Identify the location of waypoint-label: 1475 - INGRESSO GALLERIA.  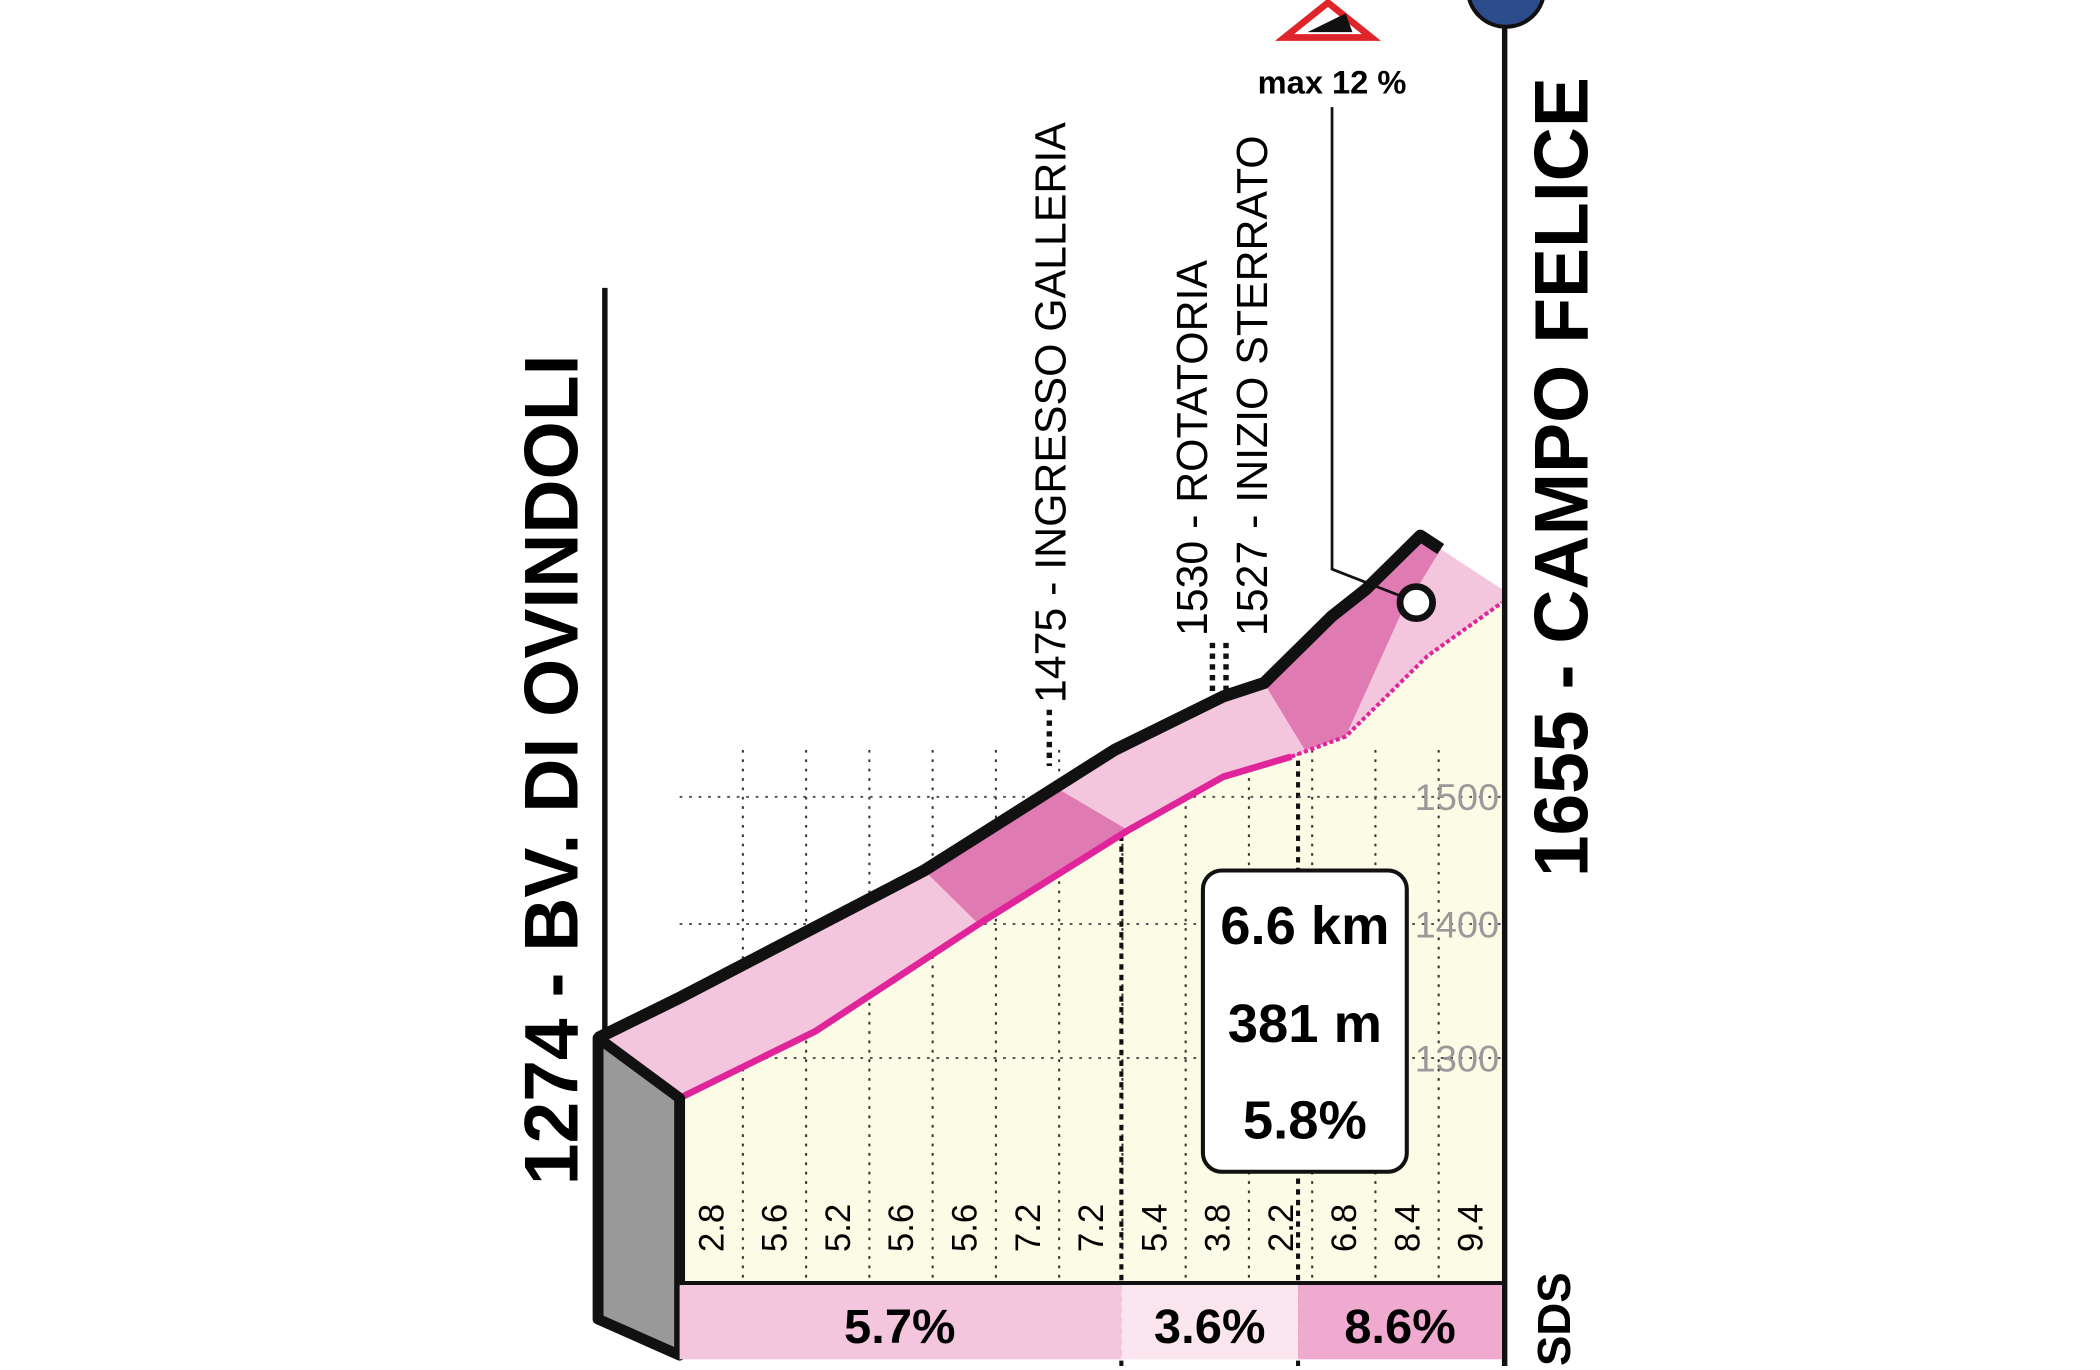
(1051, 412).